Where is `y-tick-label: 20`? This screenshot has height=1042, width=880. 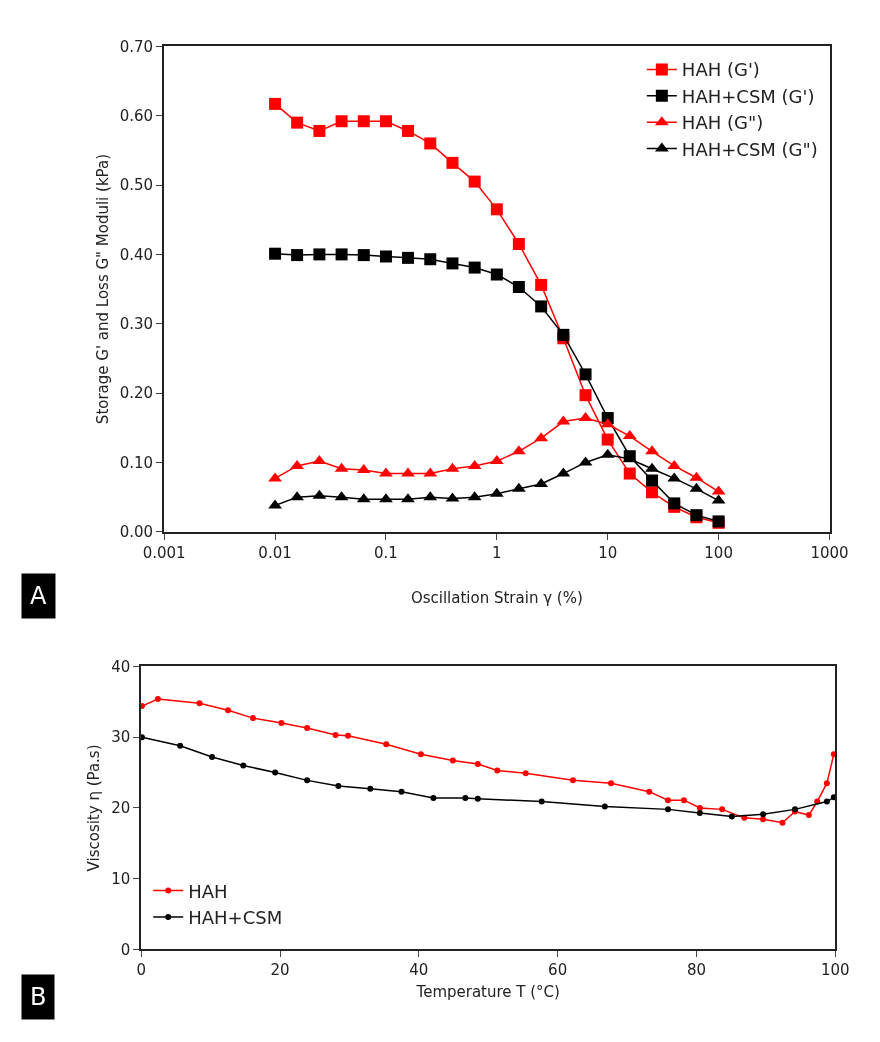 y-tick-label: 20 is located at coordinates (121, 808).